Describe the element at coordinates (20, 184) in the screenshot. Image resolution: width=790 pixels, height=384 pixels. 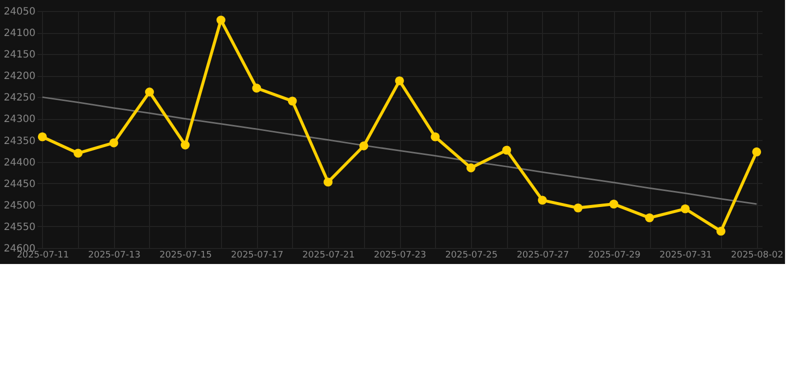
I see `y-tick-label: 24450` at that location.